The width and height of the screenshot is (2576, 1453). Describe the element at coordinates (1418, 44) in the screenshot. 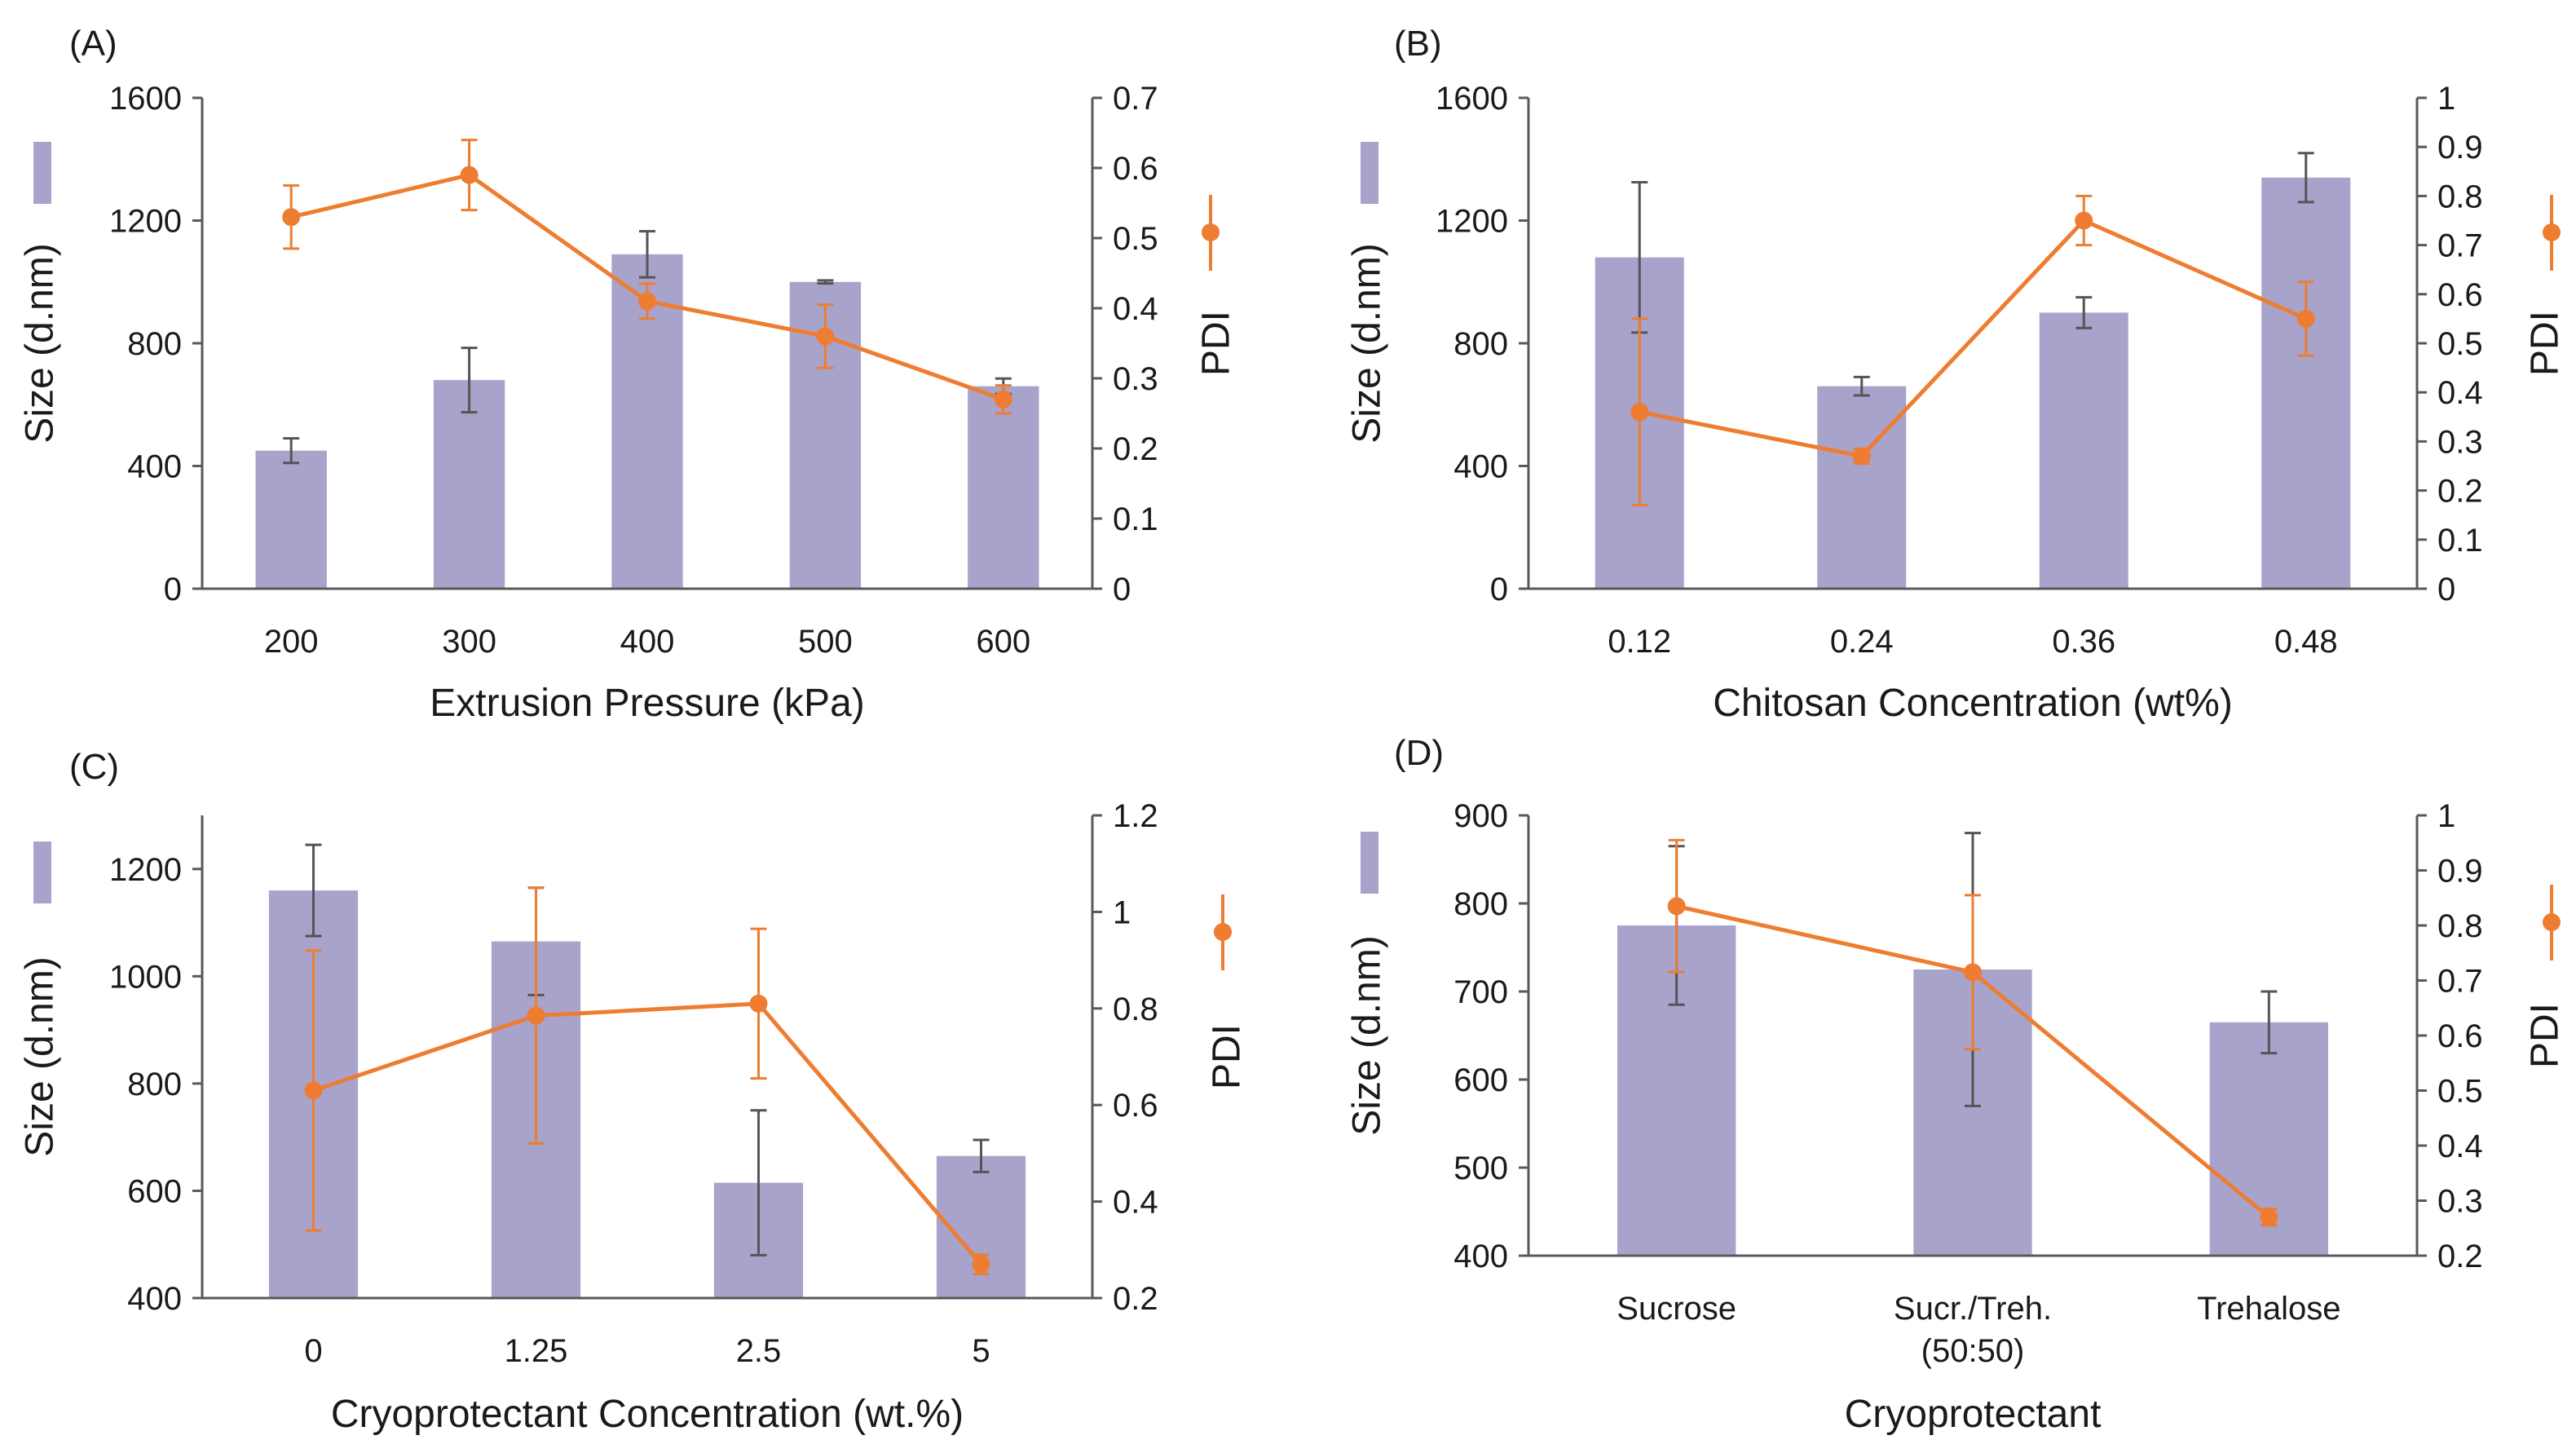

I see `panel-label: (B)` at that location.